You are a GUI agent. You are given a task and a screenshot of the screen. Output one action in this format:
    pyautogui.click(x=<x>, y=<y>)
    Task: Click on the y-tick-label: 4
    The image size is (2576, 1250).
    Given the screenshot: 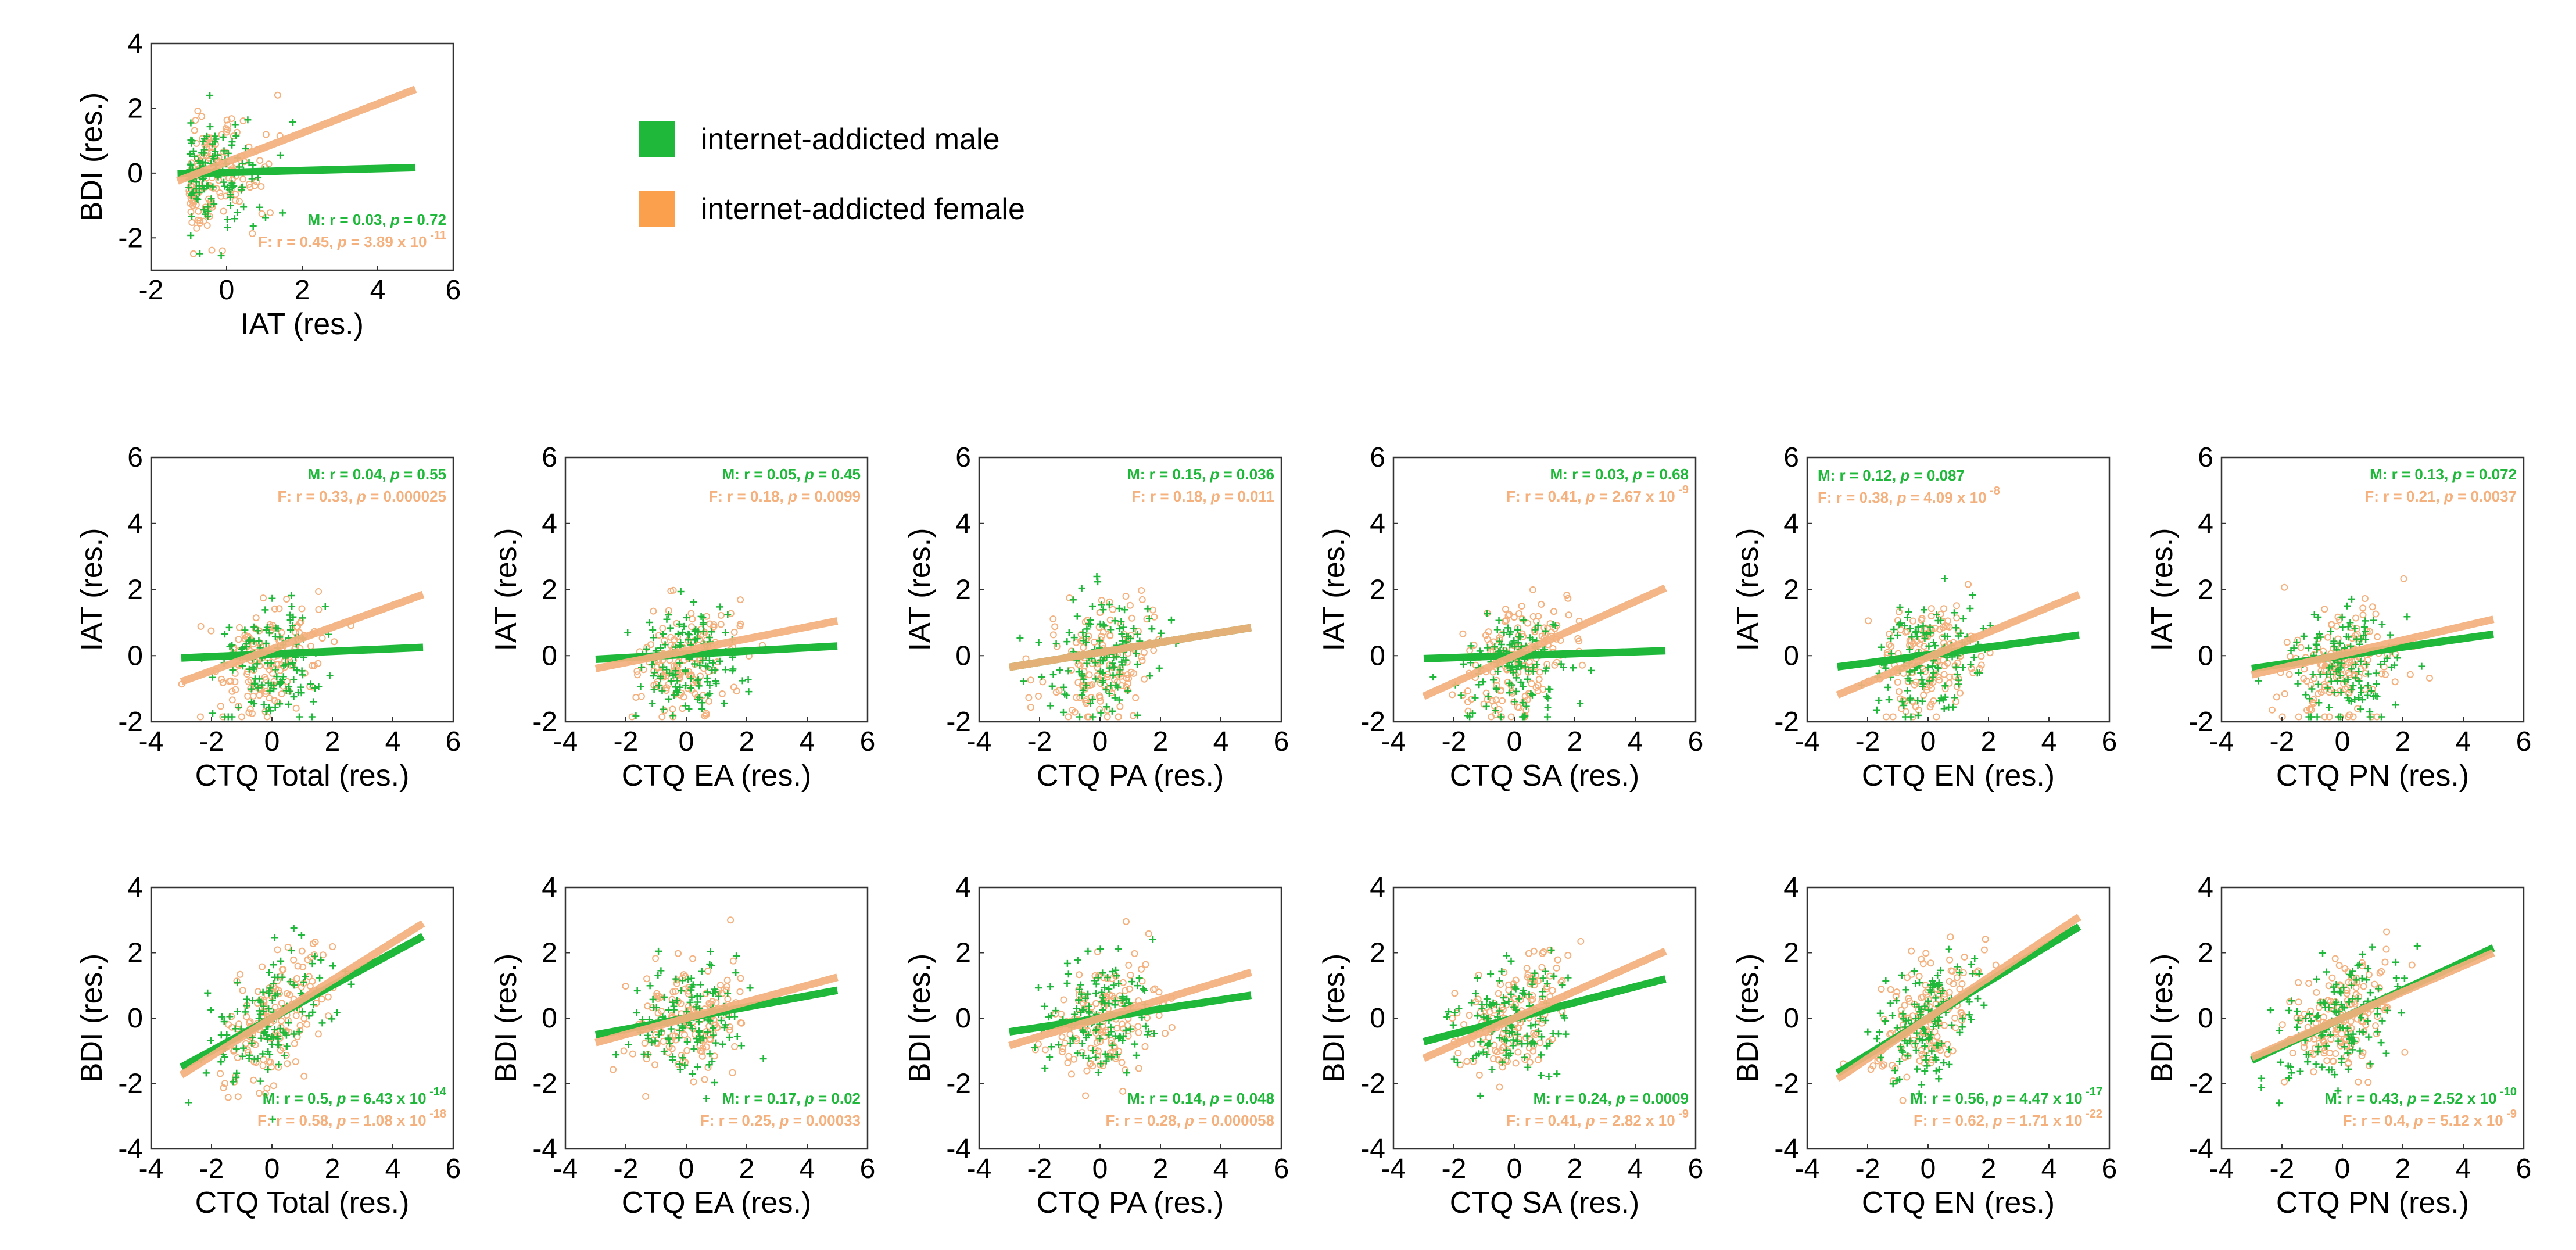 What is the action you would take?
    pyautogui.click(x=135, y=887)
    